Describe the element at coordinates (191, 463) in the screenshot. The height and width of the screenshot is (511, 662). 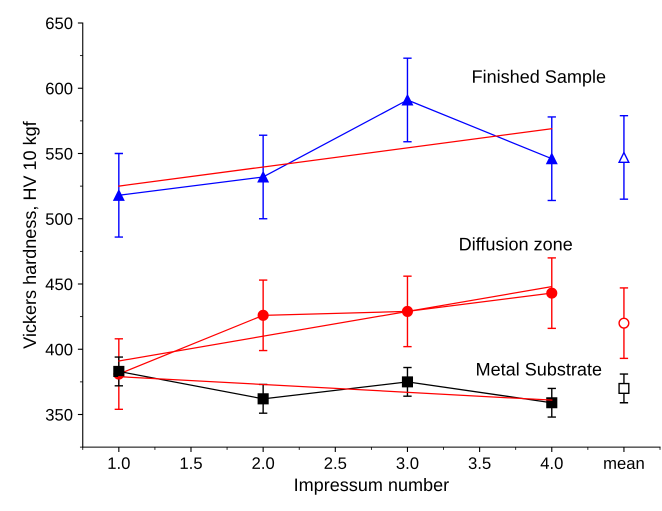
I see `x-tick-label: 1.5` at that location.